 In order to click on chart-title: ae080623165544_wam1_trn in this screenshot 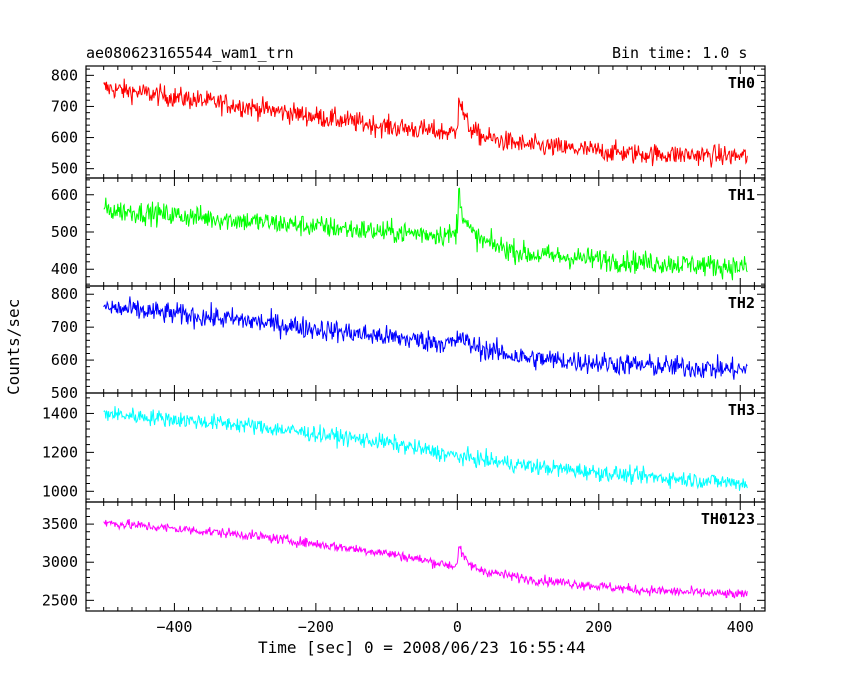, I will do `click(190, 53)`.